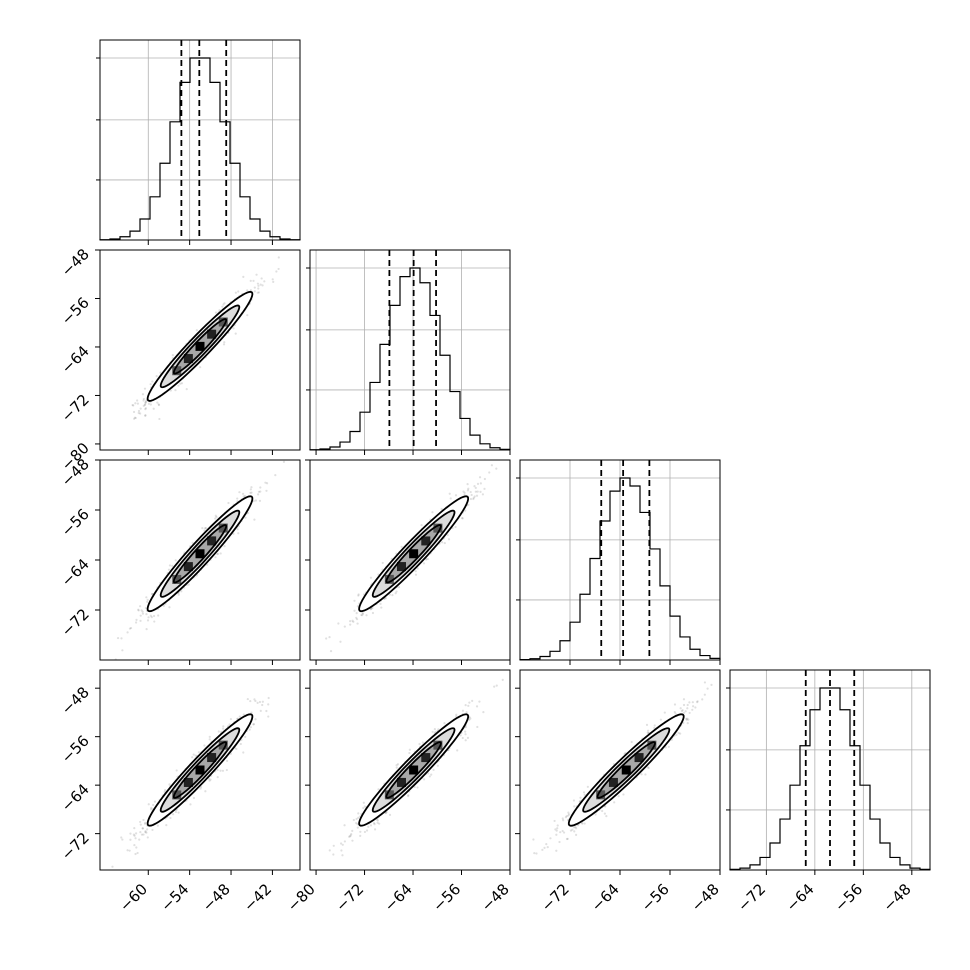 The width and height of the screenshot is (970, 970). I want to click on contour-line-outer, so click(414, 554).